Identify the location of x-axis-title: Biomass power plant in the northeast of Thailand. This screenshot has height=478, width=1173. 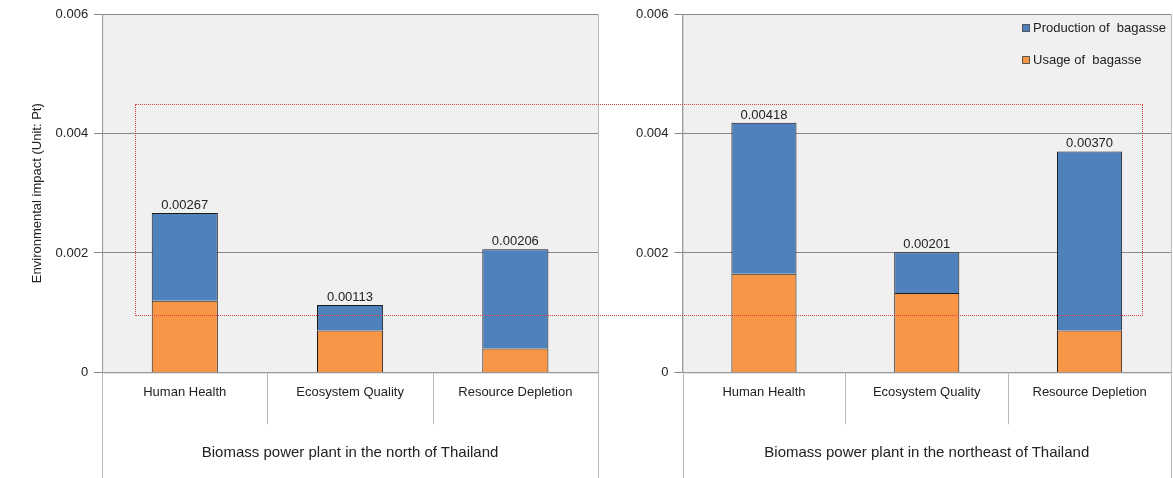
(927, 452).